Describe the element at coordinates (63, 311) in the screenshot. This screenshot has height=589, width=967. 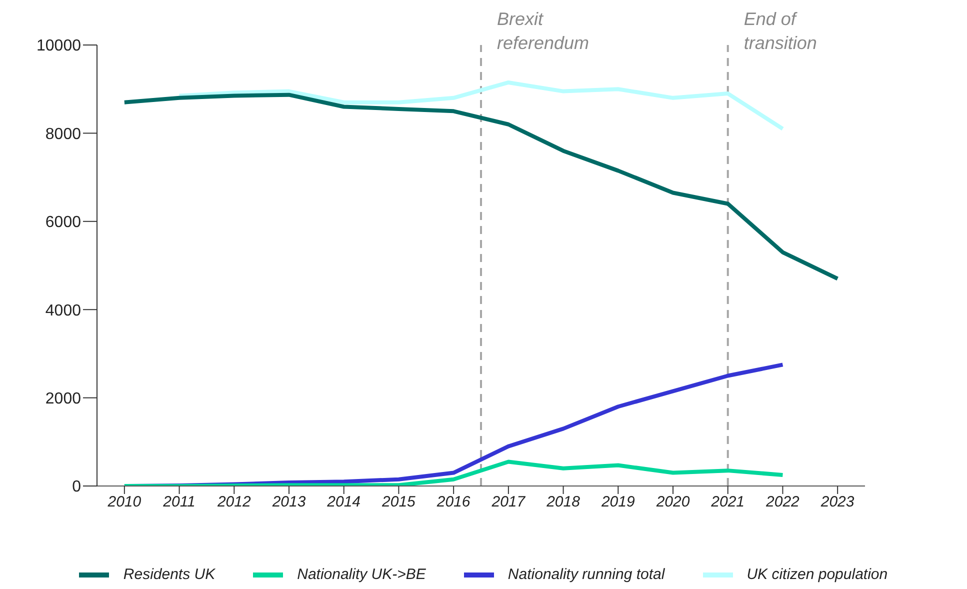
I see `y-tick-label: 4000` at that location.